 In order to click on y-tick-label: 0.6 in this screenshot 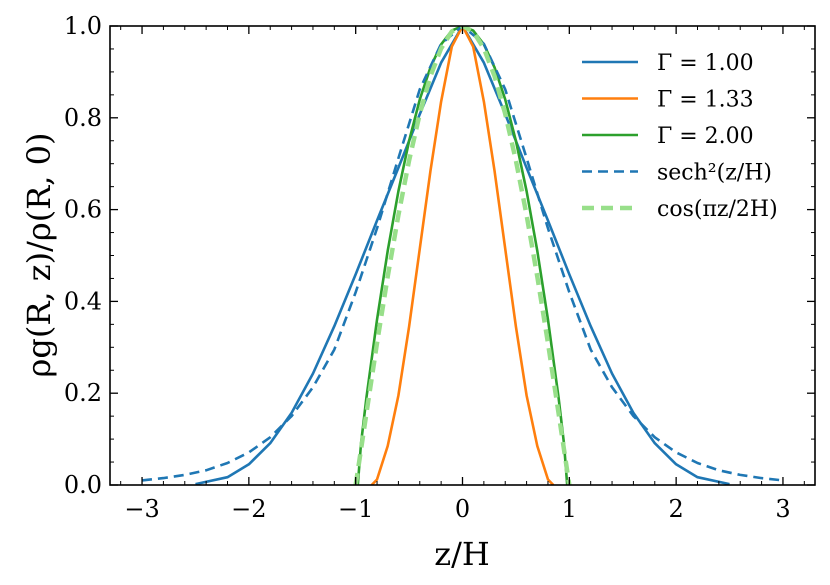, I will do `click(83, 210)`.